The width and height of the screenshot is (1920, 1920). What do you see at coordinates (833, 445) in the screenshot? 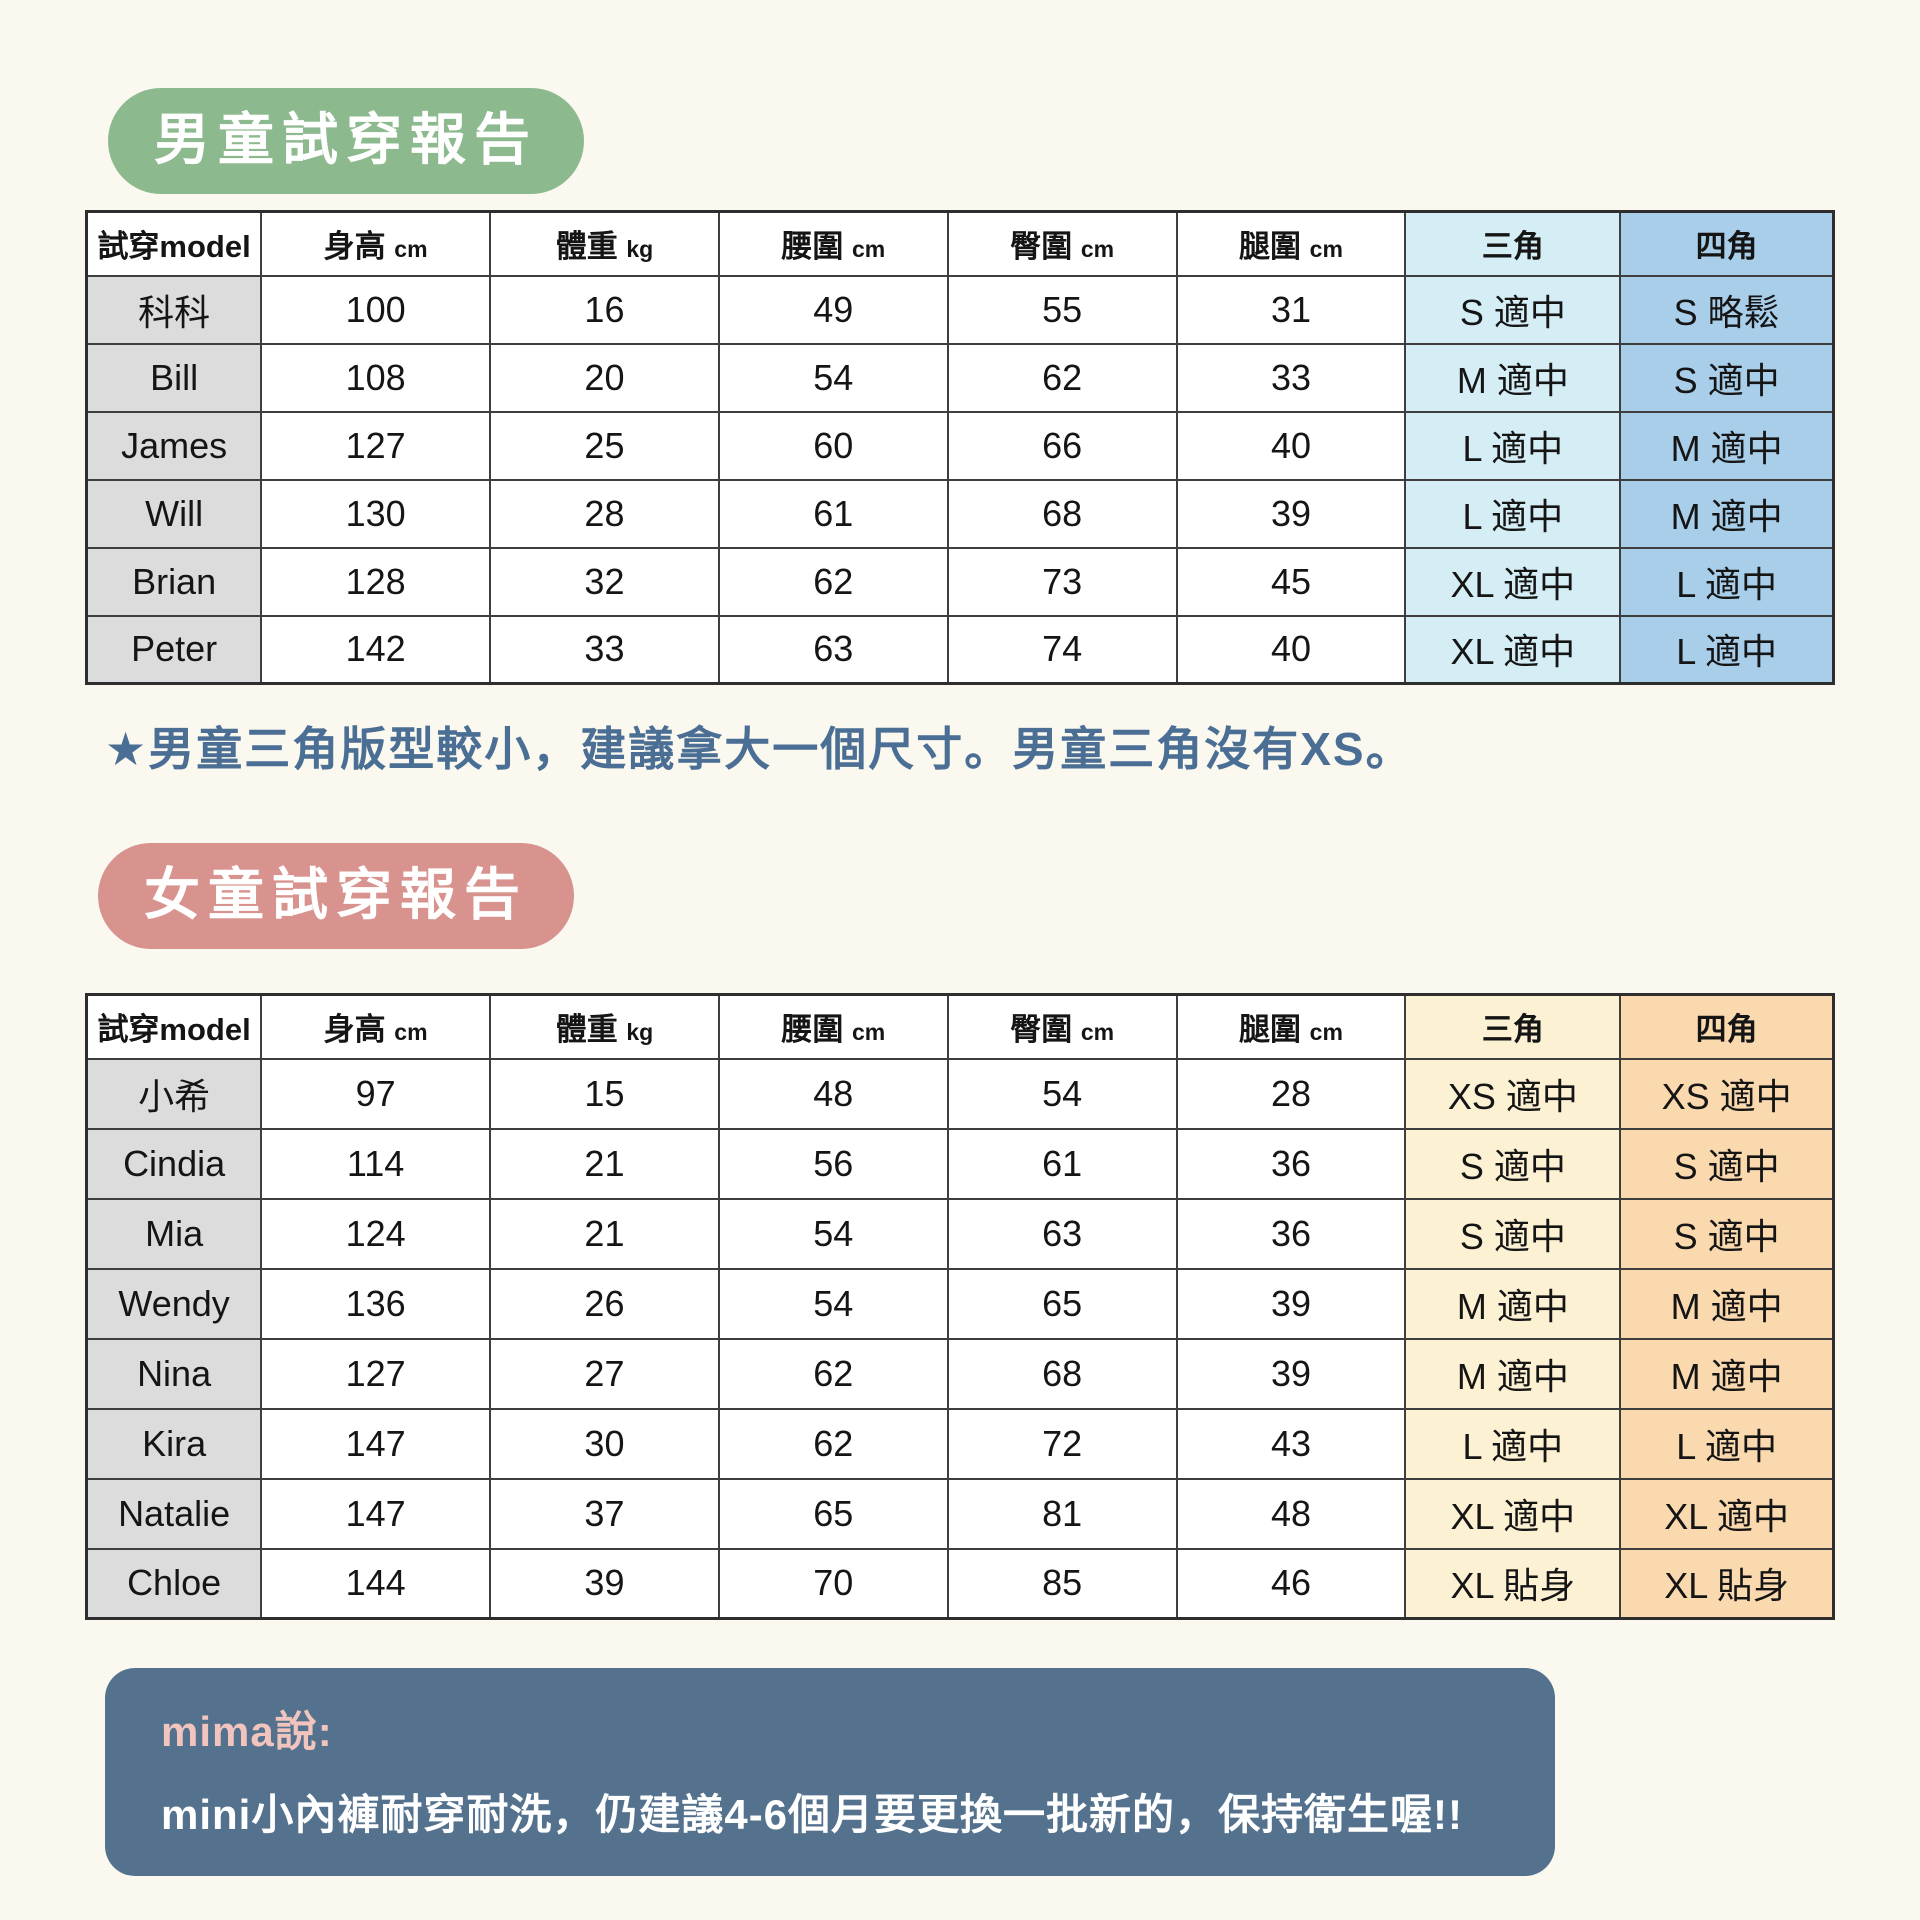
I see `waist-cell: 60` at bounding box center [833, 445].